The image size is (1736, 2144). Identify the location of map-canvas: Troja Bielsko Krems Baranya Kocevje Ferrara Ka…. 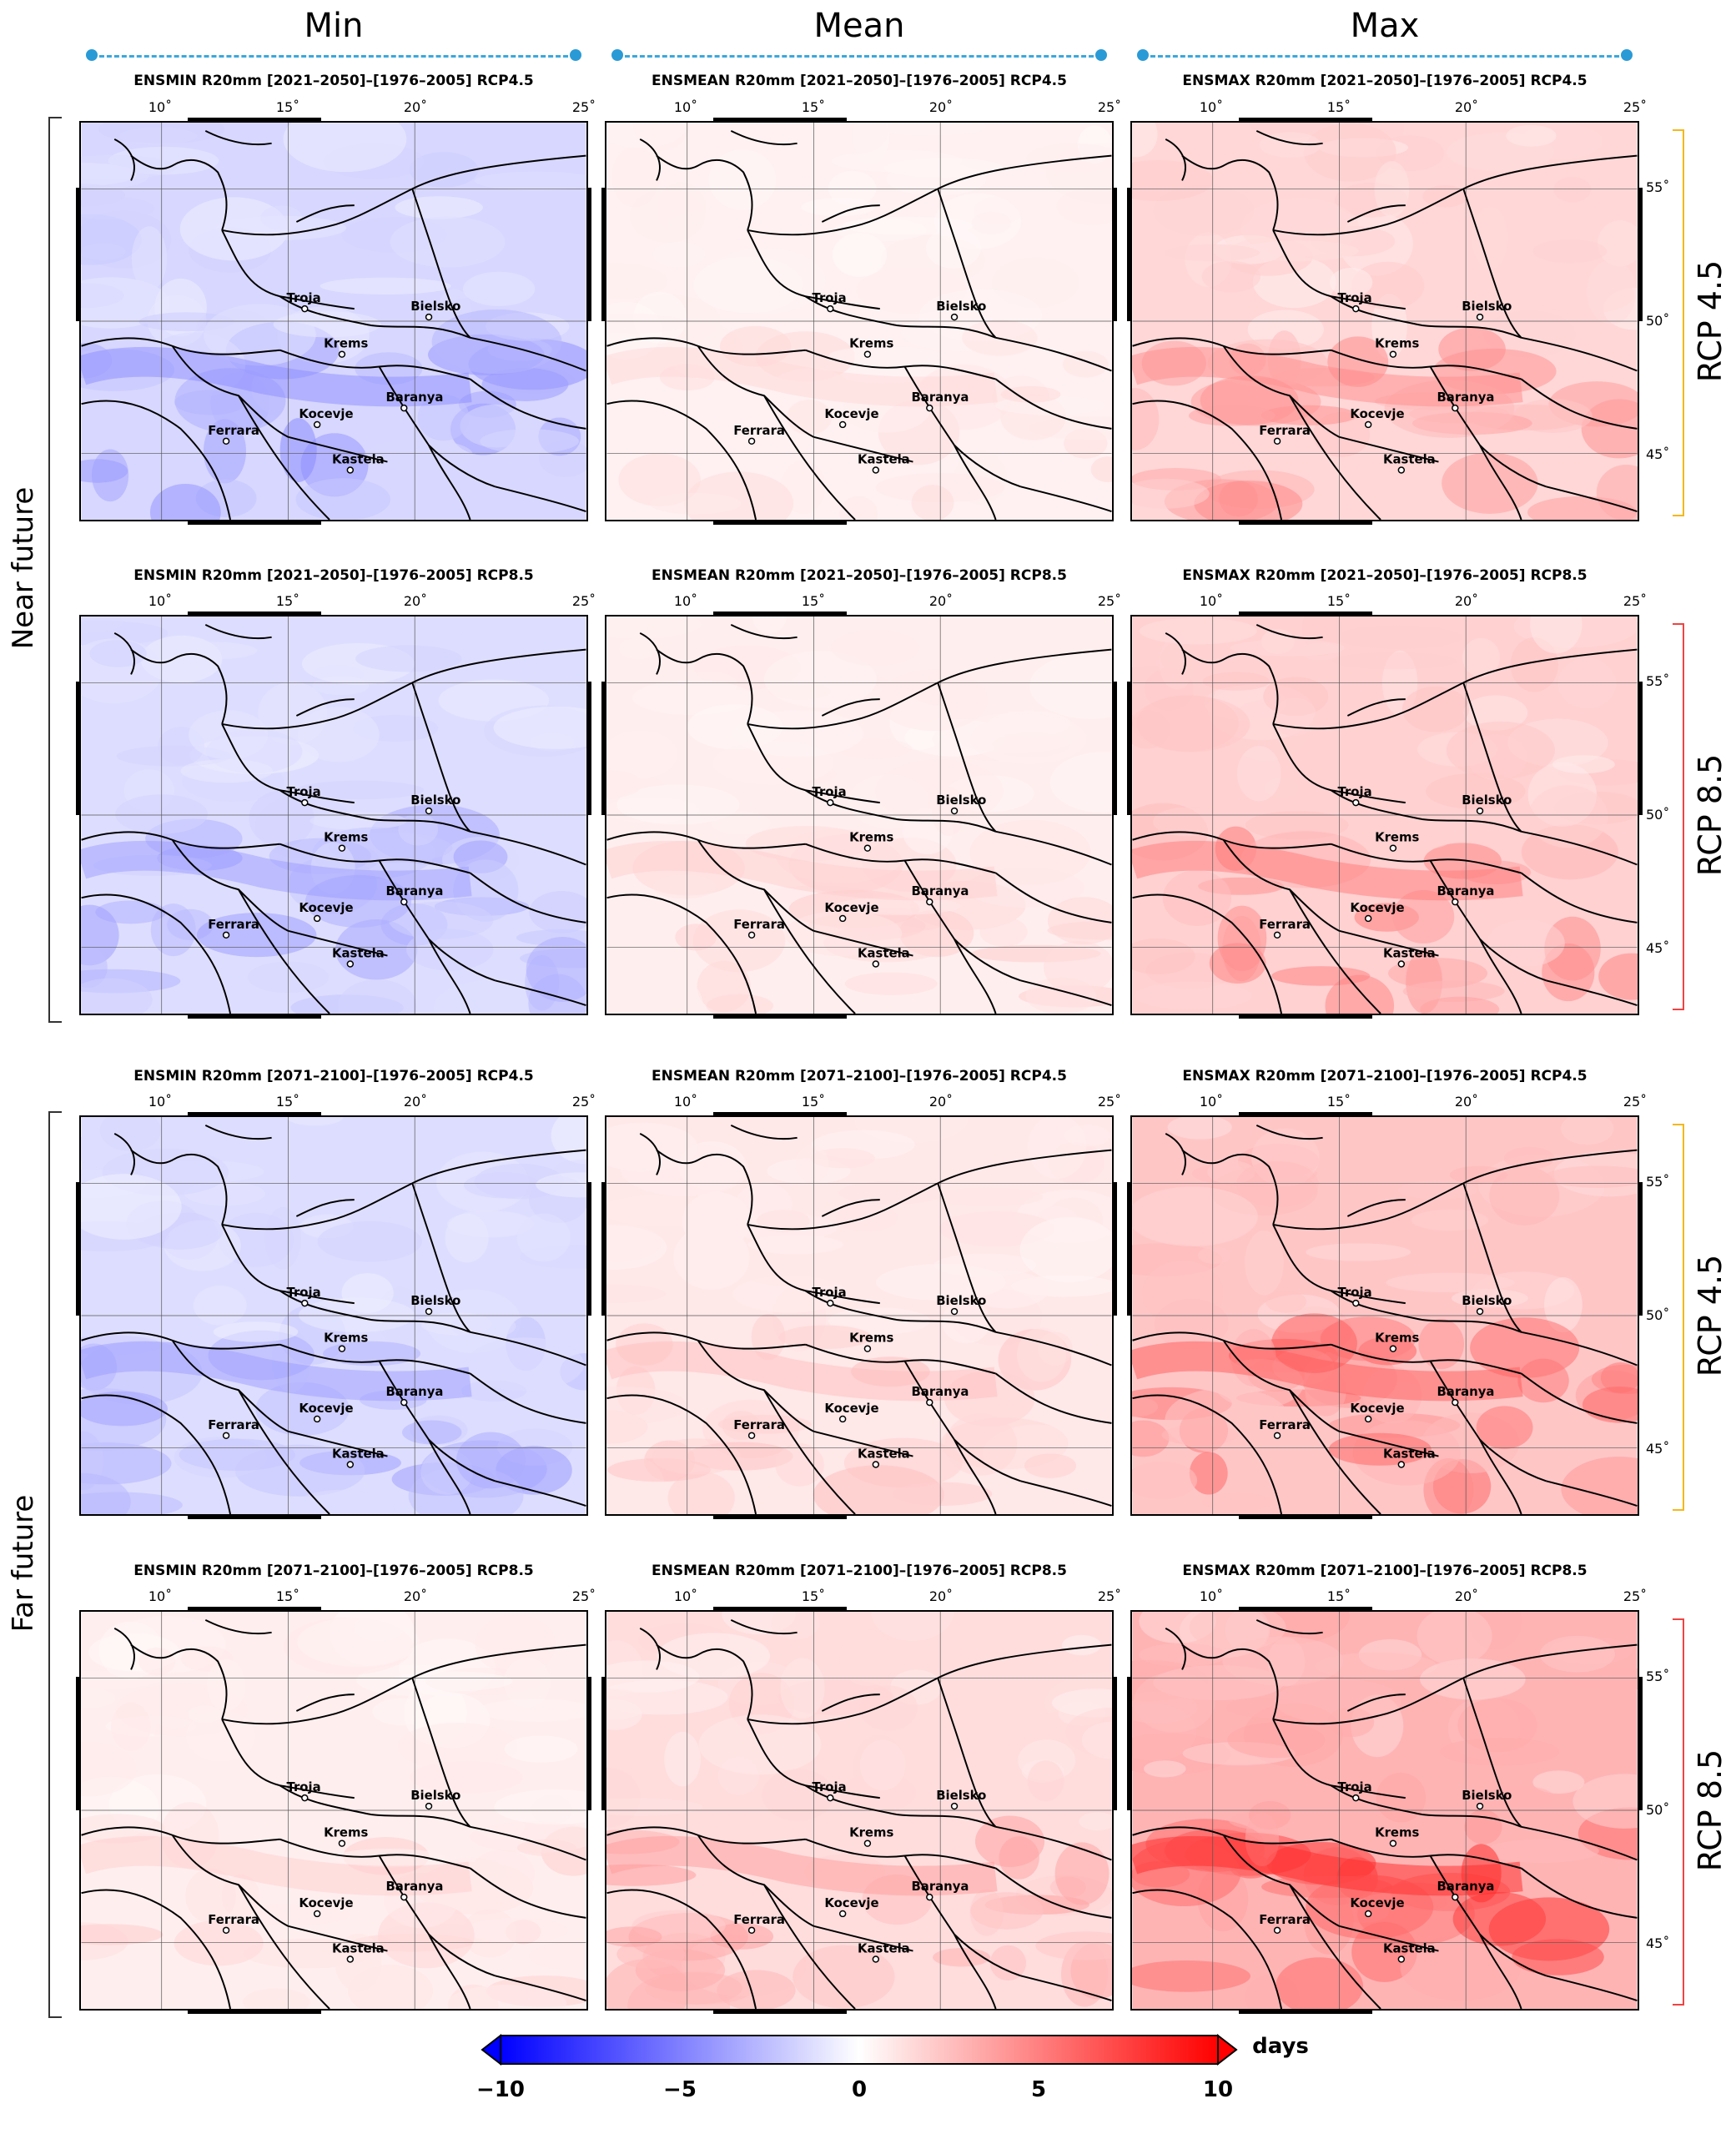
(859, 815).